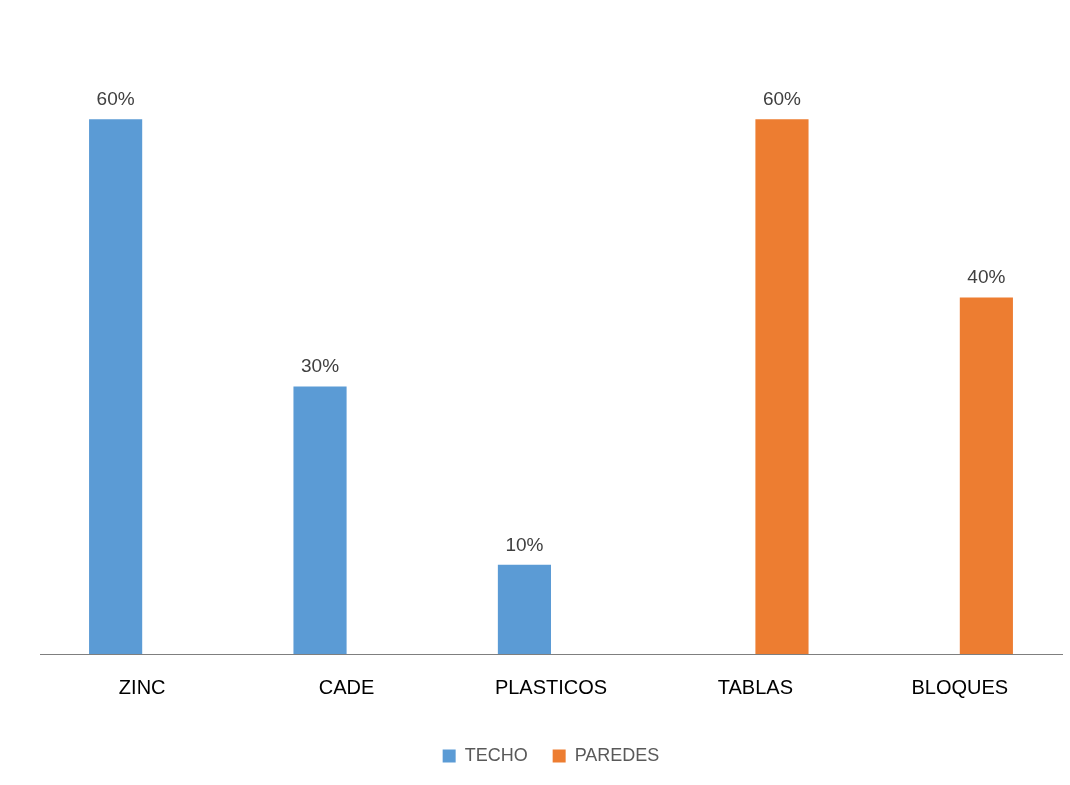  Describe the element at coordinates (346, 686) in the screenshot. I see `x-tick-label: CADE` at that location.